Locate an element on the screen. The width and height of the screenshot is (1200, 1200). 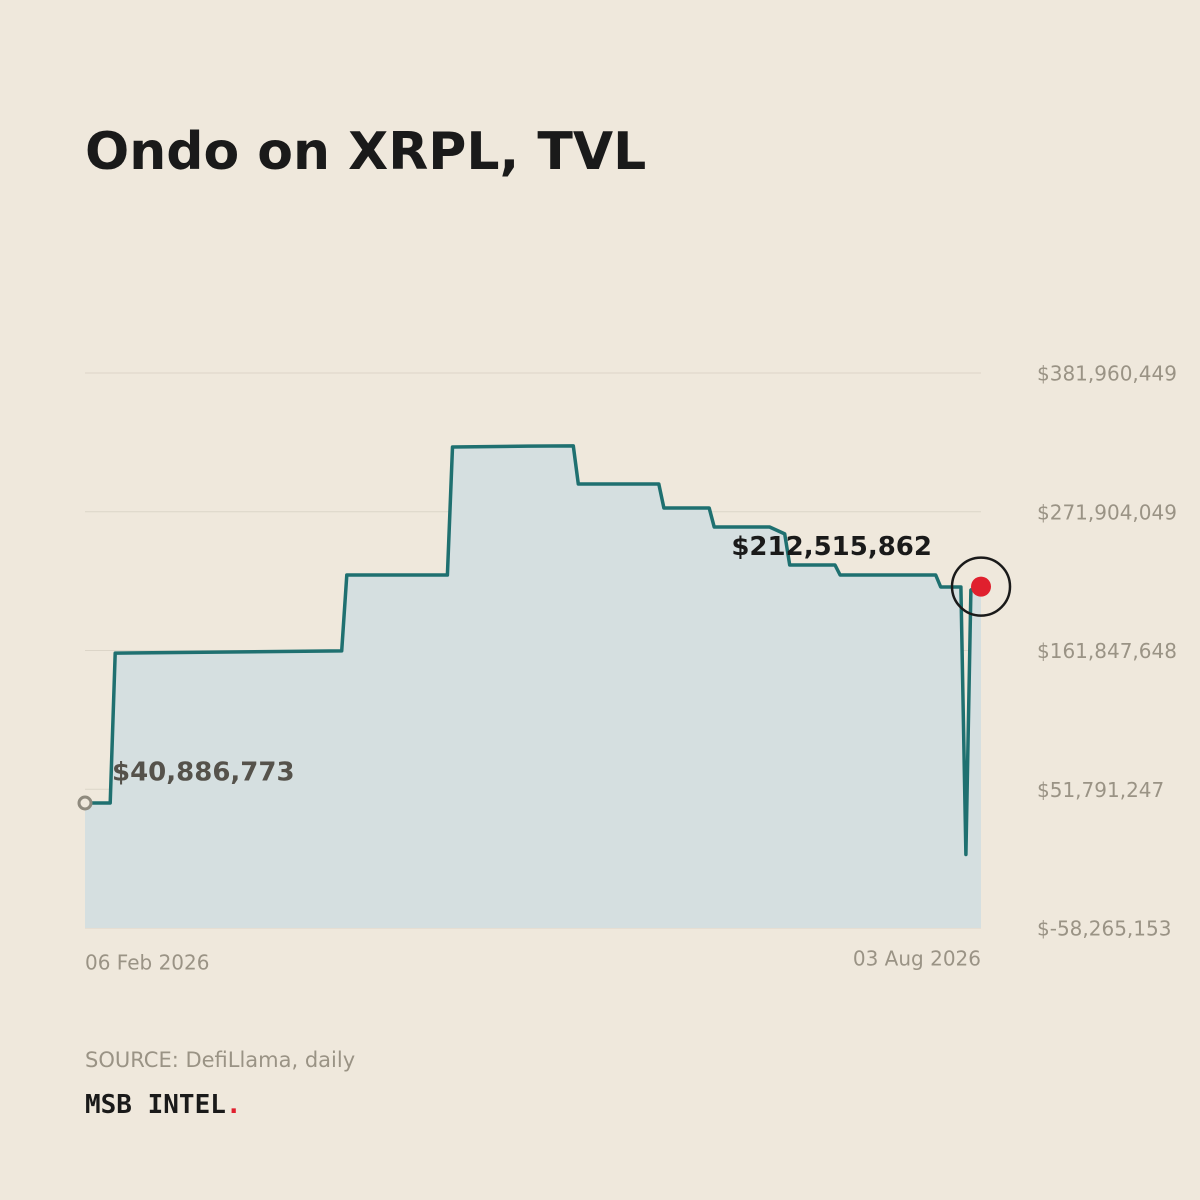
end-marker is located at coordinates (981, 586).